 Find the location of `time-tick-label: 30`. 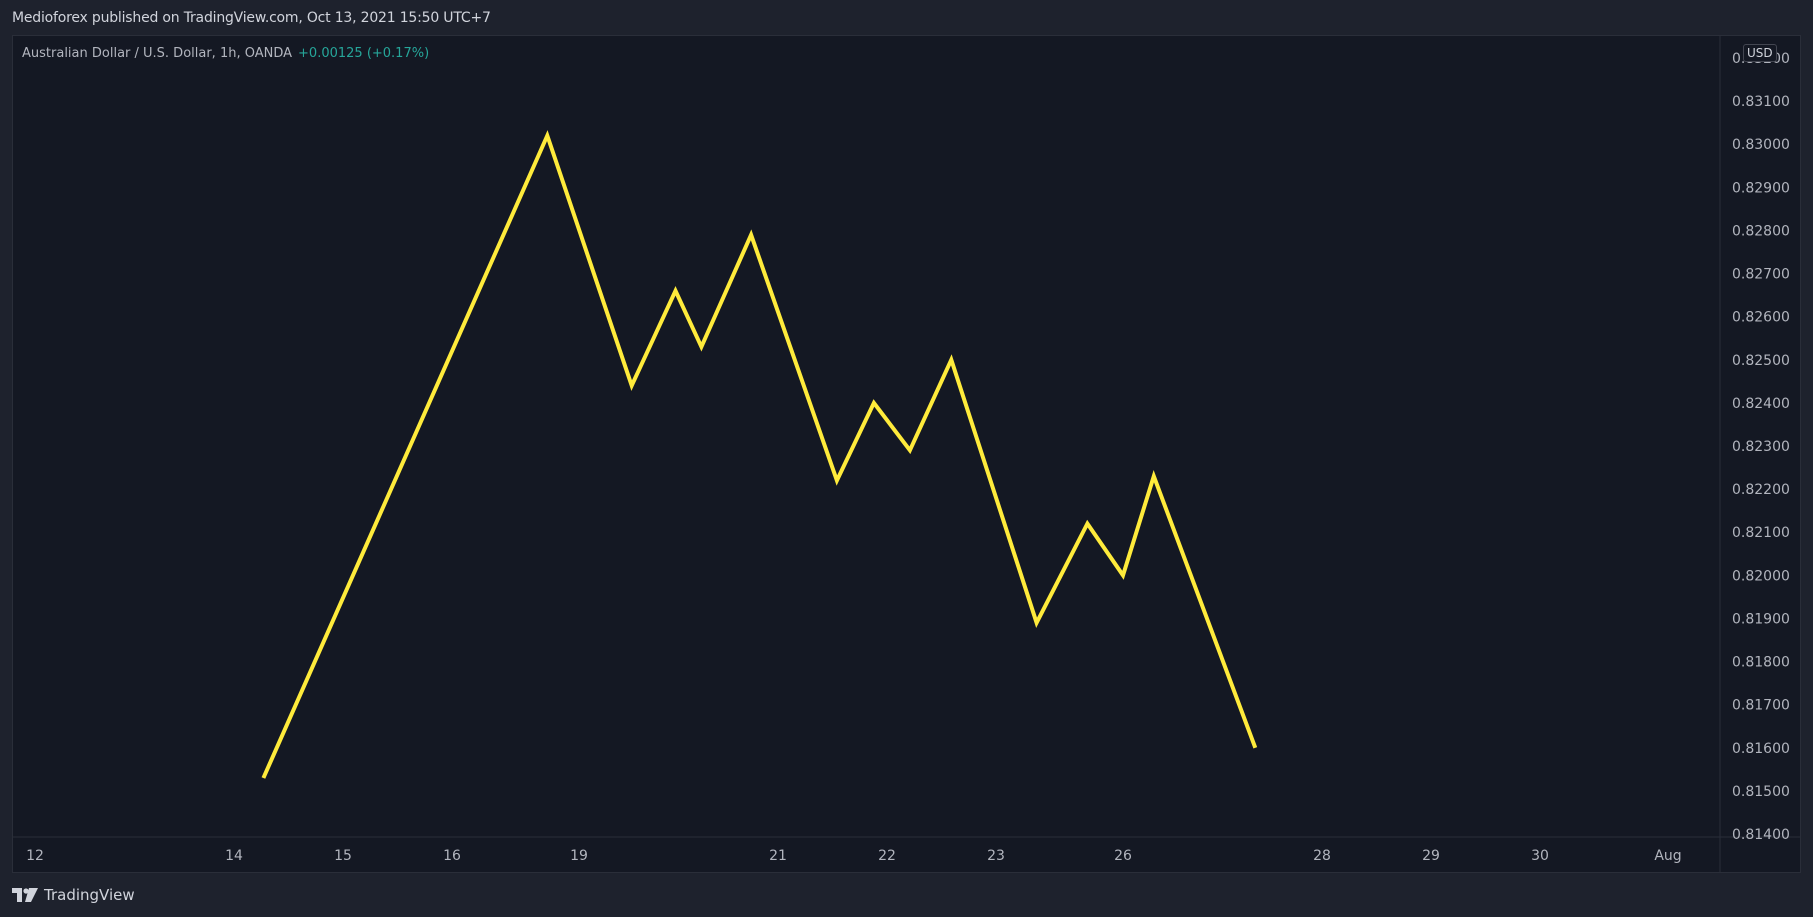

time-tick-label: 30 is located at coordinates (1540, 856).